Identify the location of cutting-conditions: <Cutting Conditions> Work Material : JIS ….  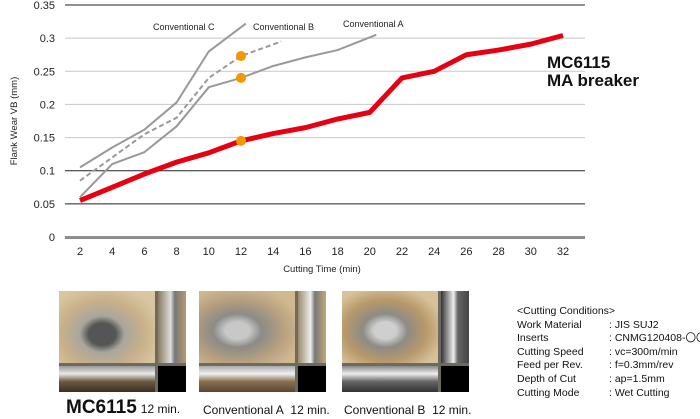
(608, 352).